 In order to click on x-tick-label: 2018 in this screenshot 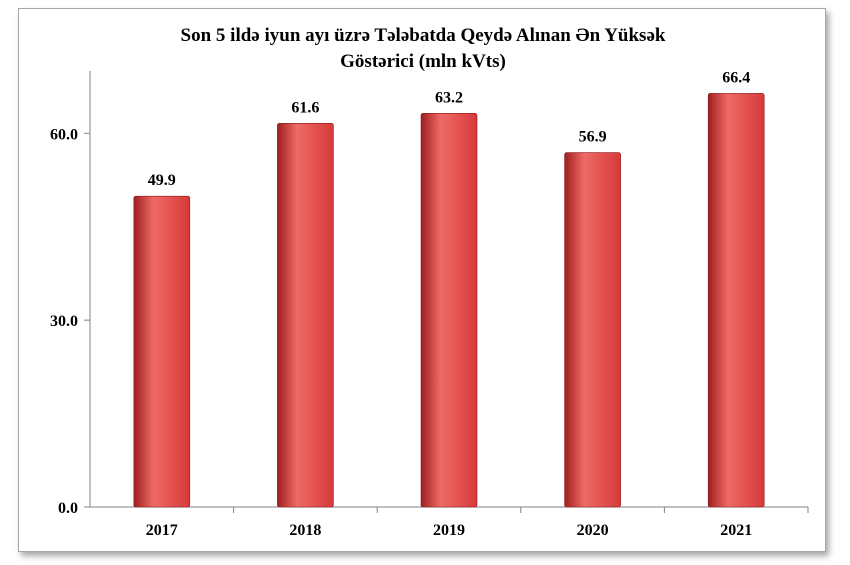, I will do `click(305, 530)`.